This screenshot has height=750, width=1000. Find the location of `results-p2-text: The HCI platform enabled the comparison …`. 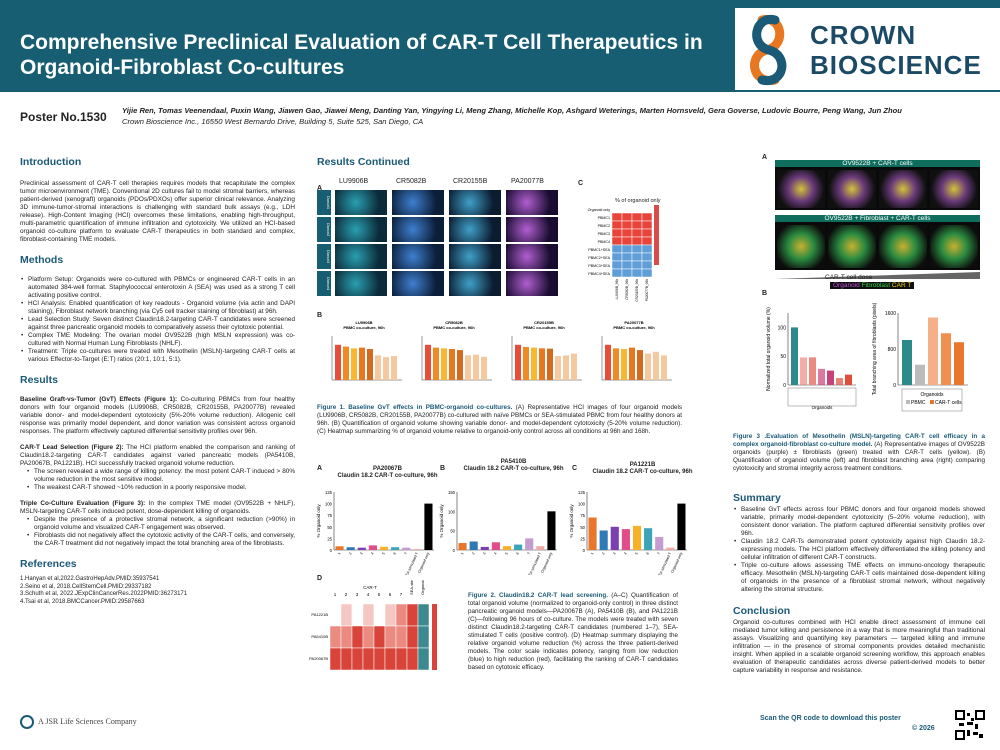

results-p2-text: The HCI platform enabled the comparison … is located at coordinates (157, 455).